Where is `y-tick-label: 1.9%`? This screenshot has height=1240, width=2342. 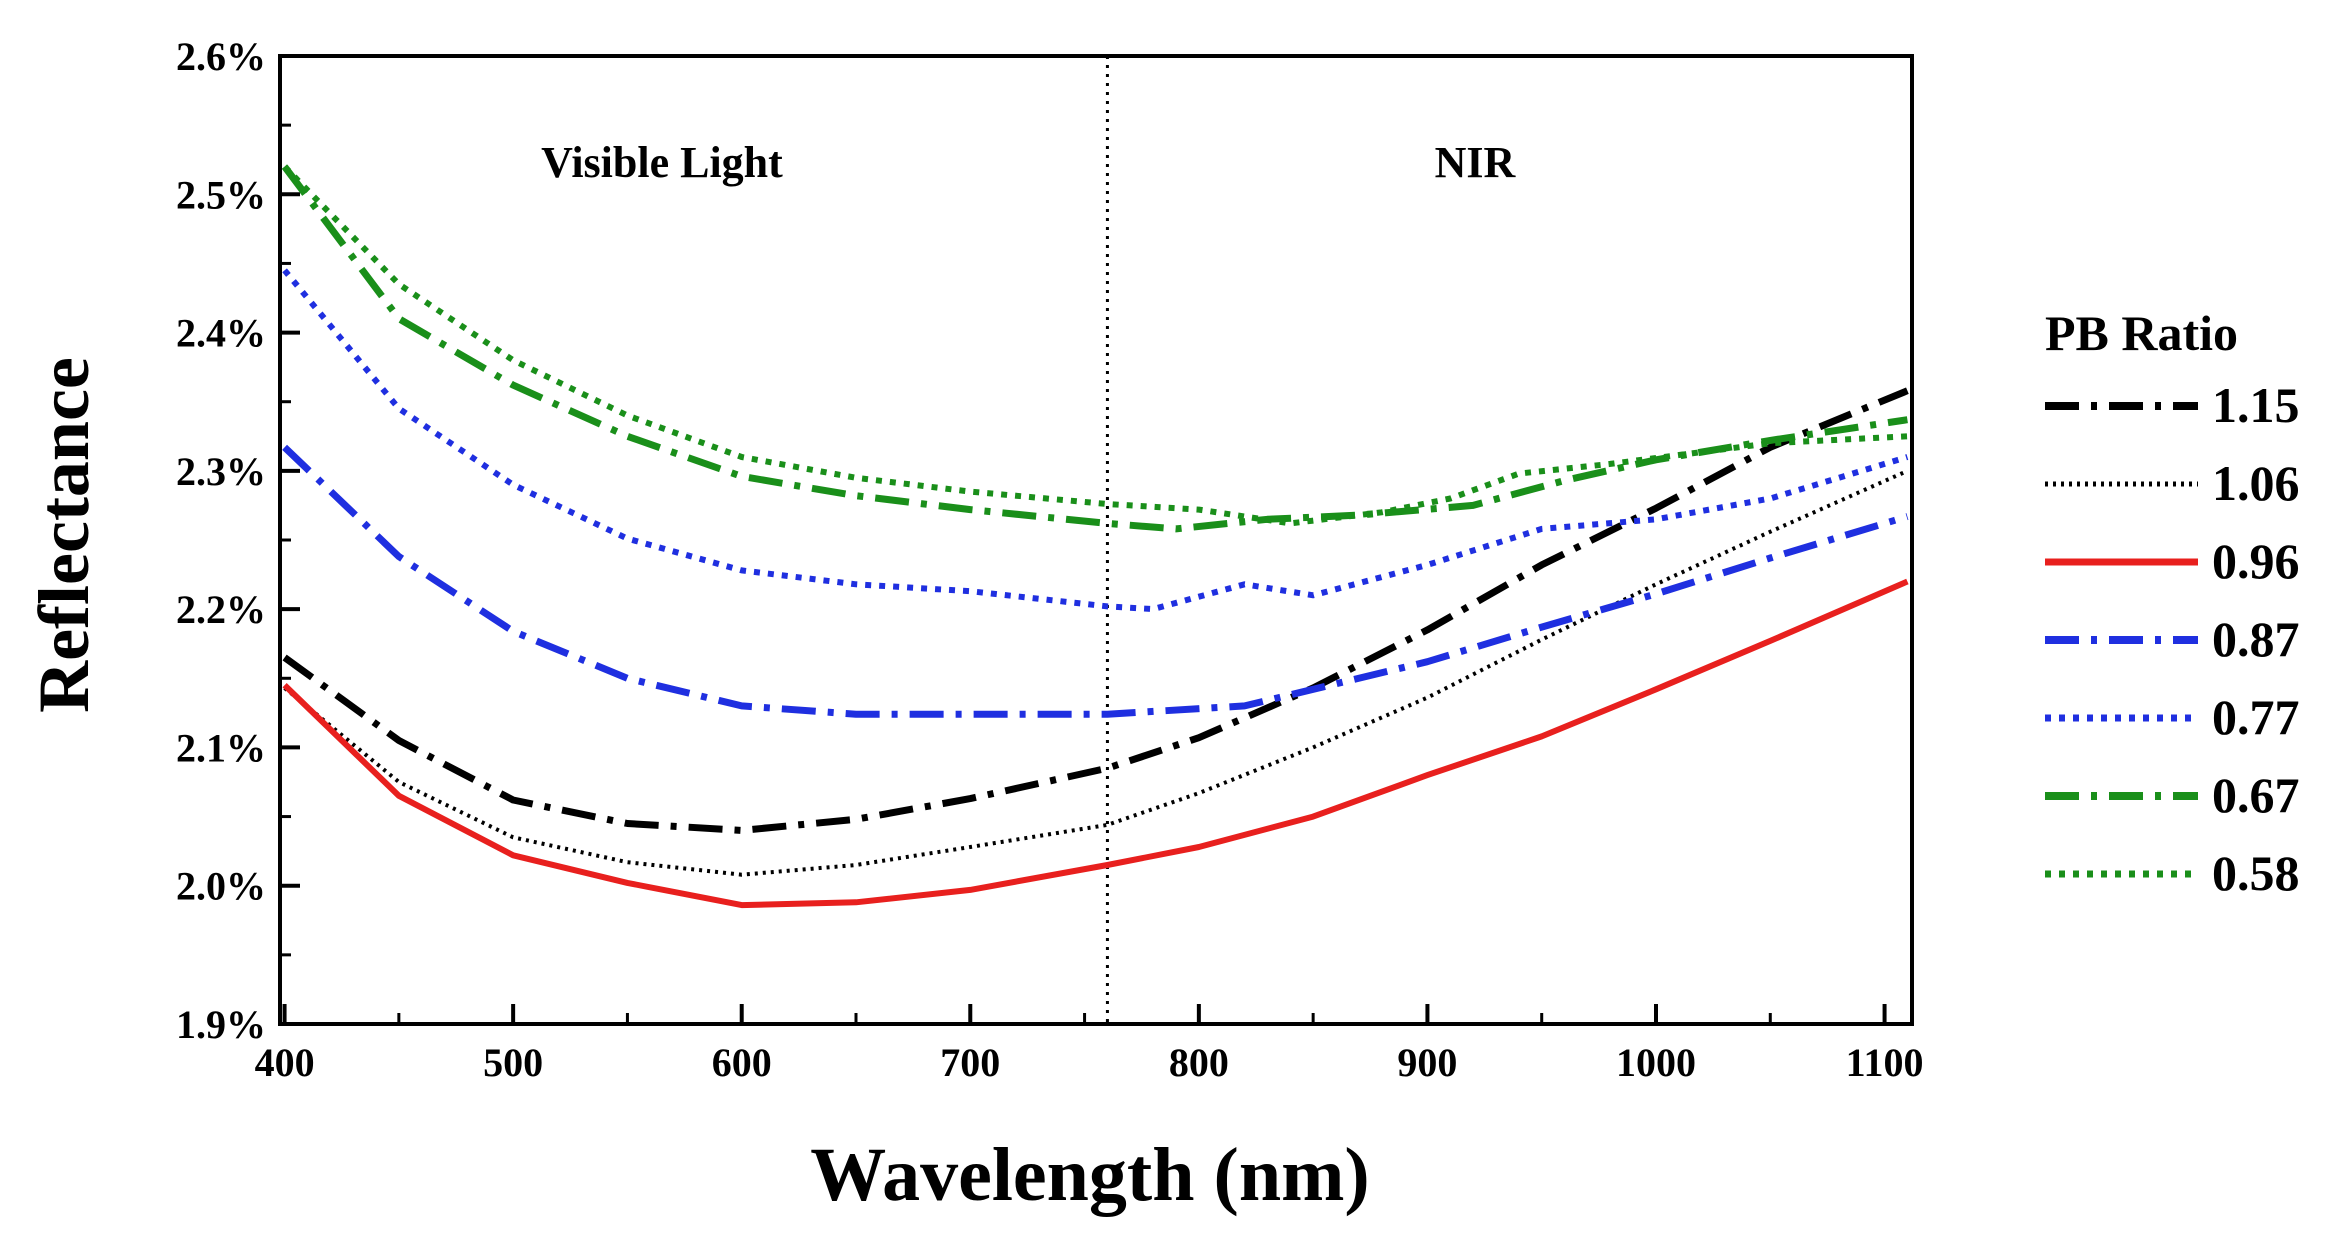
y-tick-label: 1.9% is located at coordinates (221, 1024).